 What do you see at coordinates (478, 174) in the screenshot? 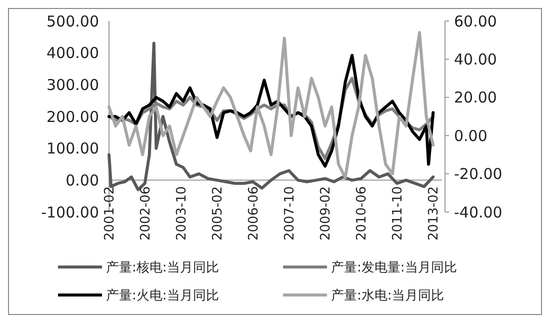
I see `y2-tick-label: -20.00` at bounding box center [478, 174].